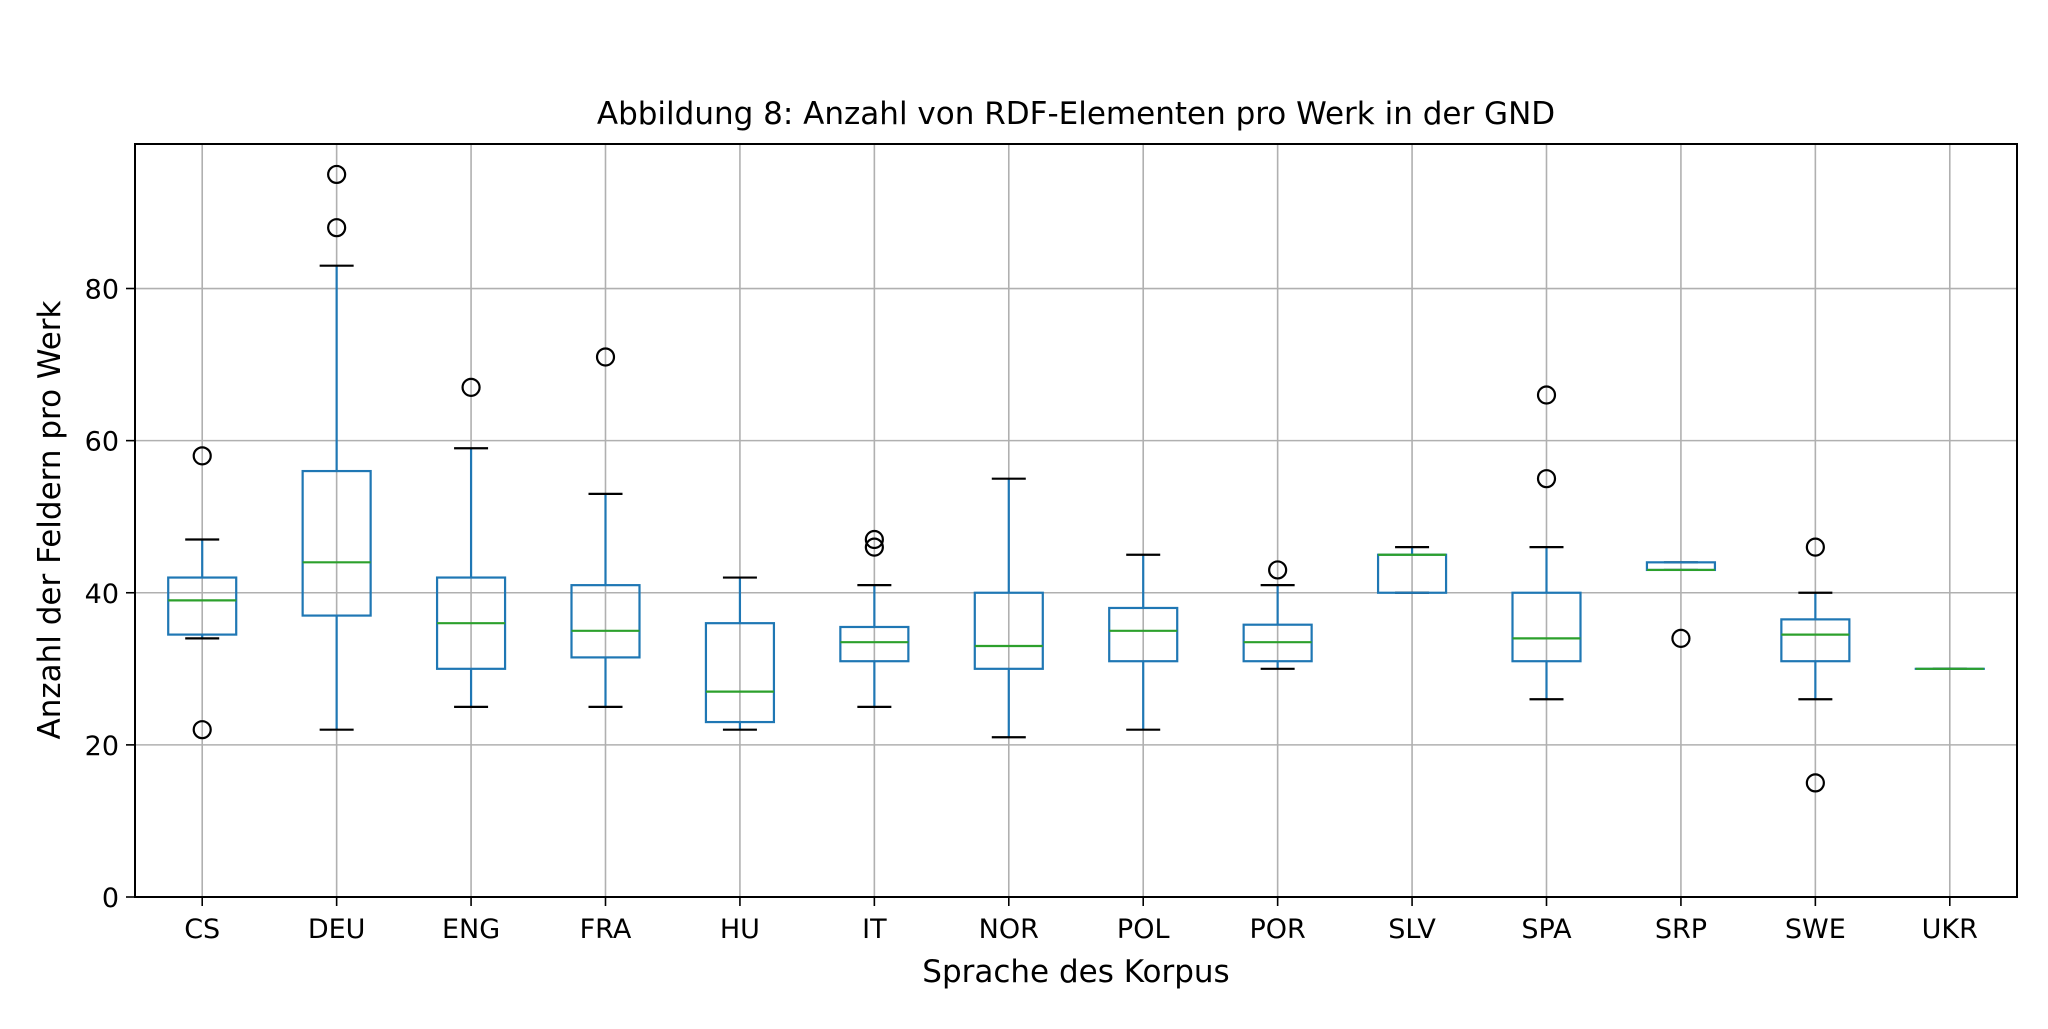  Describe the element at coordinates (202, 929) in the screenshot. I see `x-tick-label: CS` at that location.